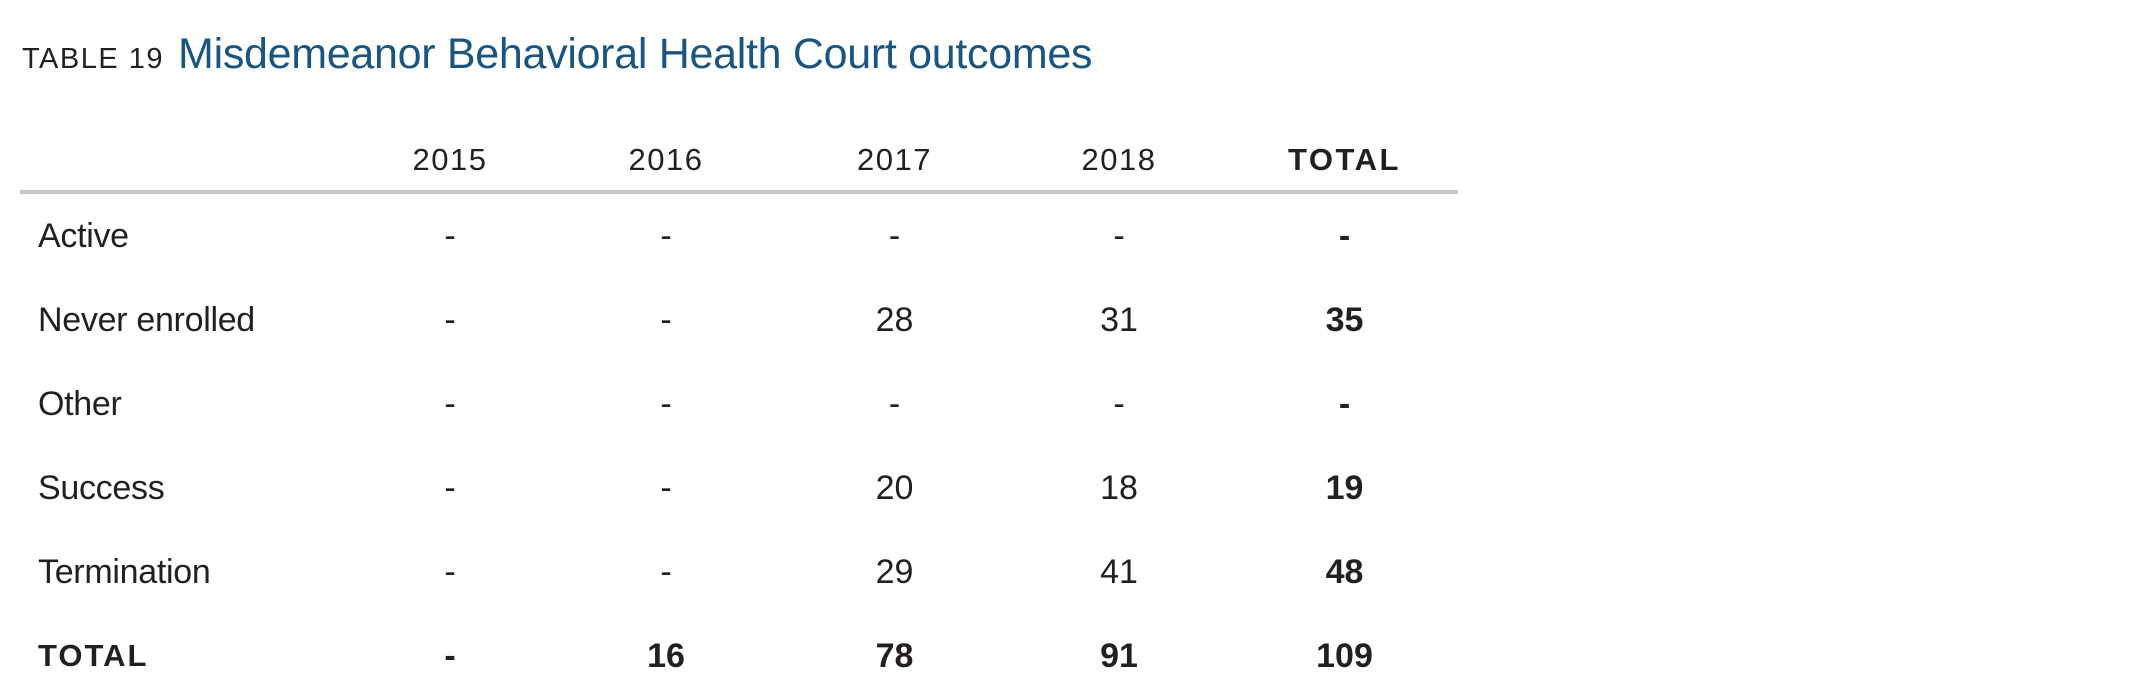 The width and height of the screenshot is (2138, 698). I want to click on table-cell: 28, so click(894, 319).